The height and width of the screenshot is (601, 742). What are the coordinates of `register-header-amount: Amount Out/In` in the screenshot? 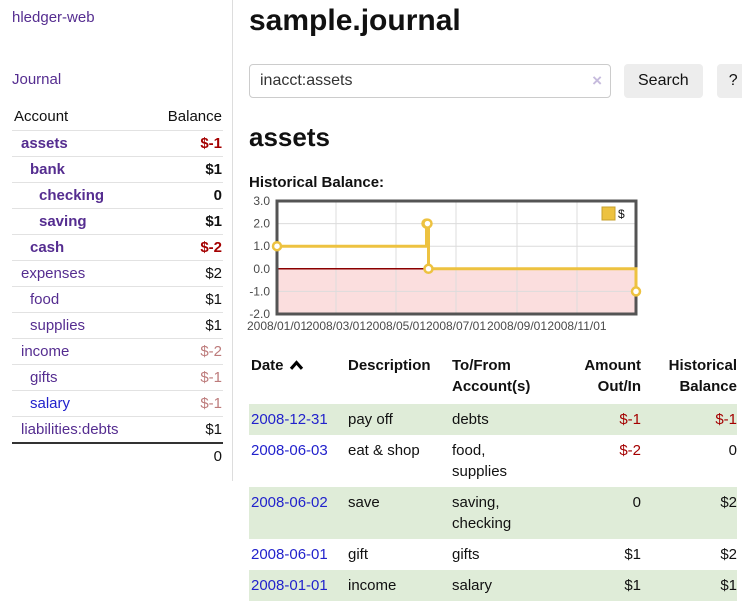 It's located at (612, 376).